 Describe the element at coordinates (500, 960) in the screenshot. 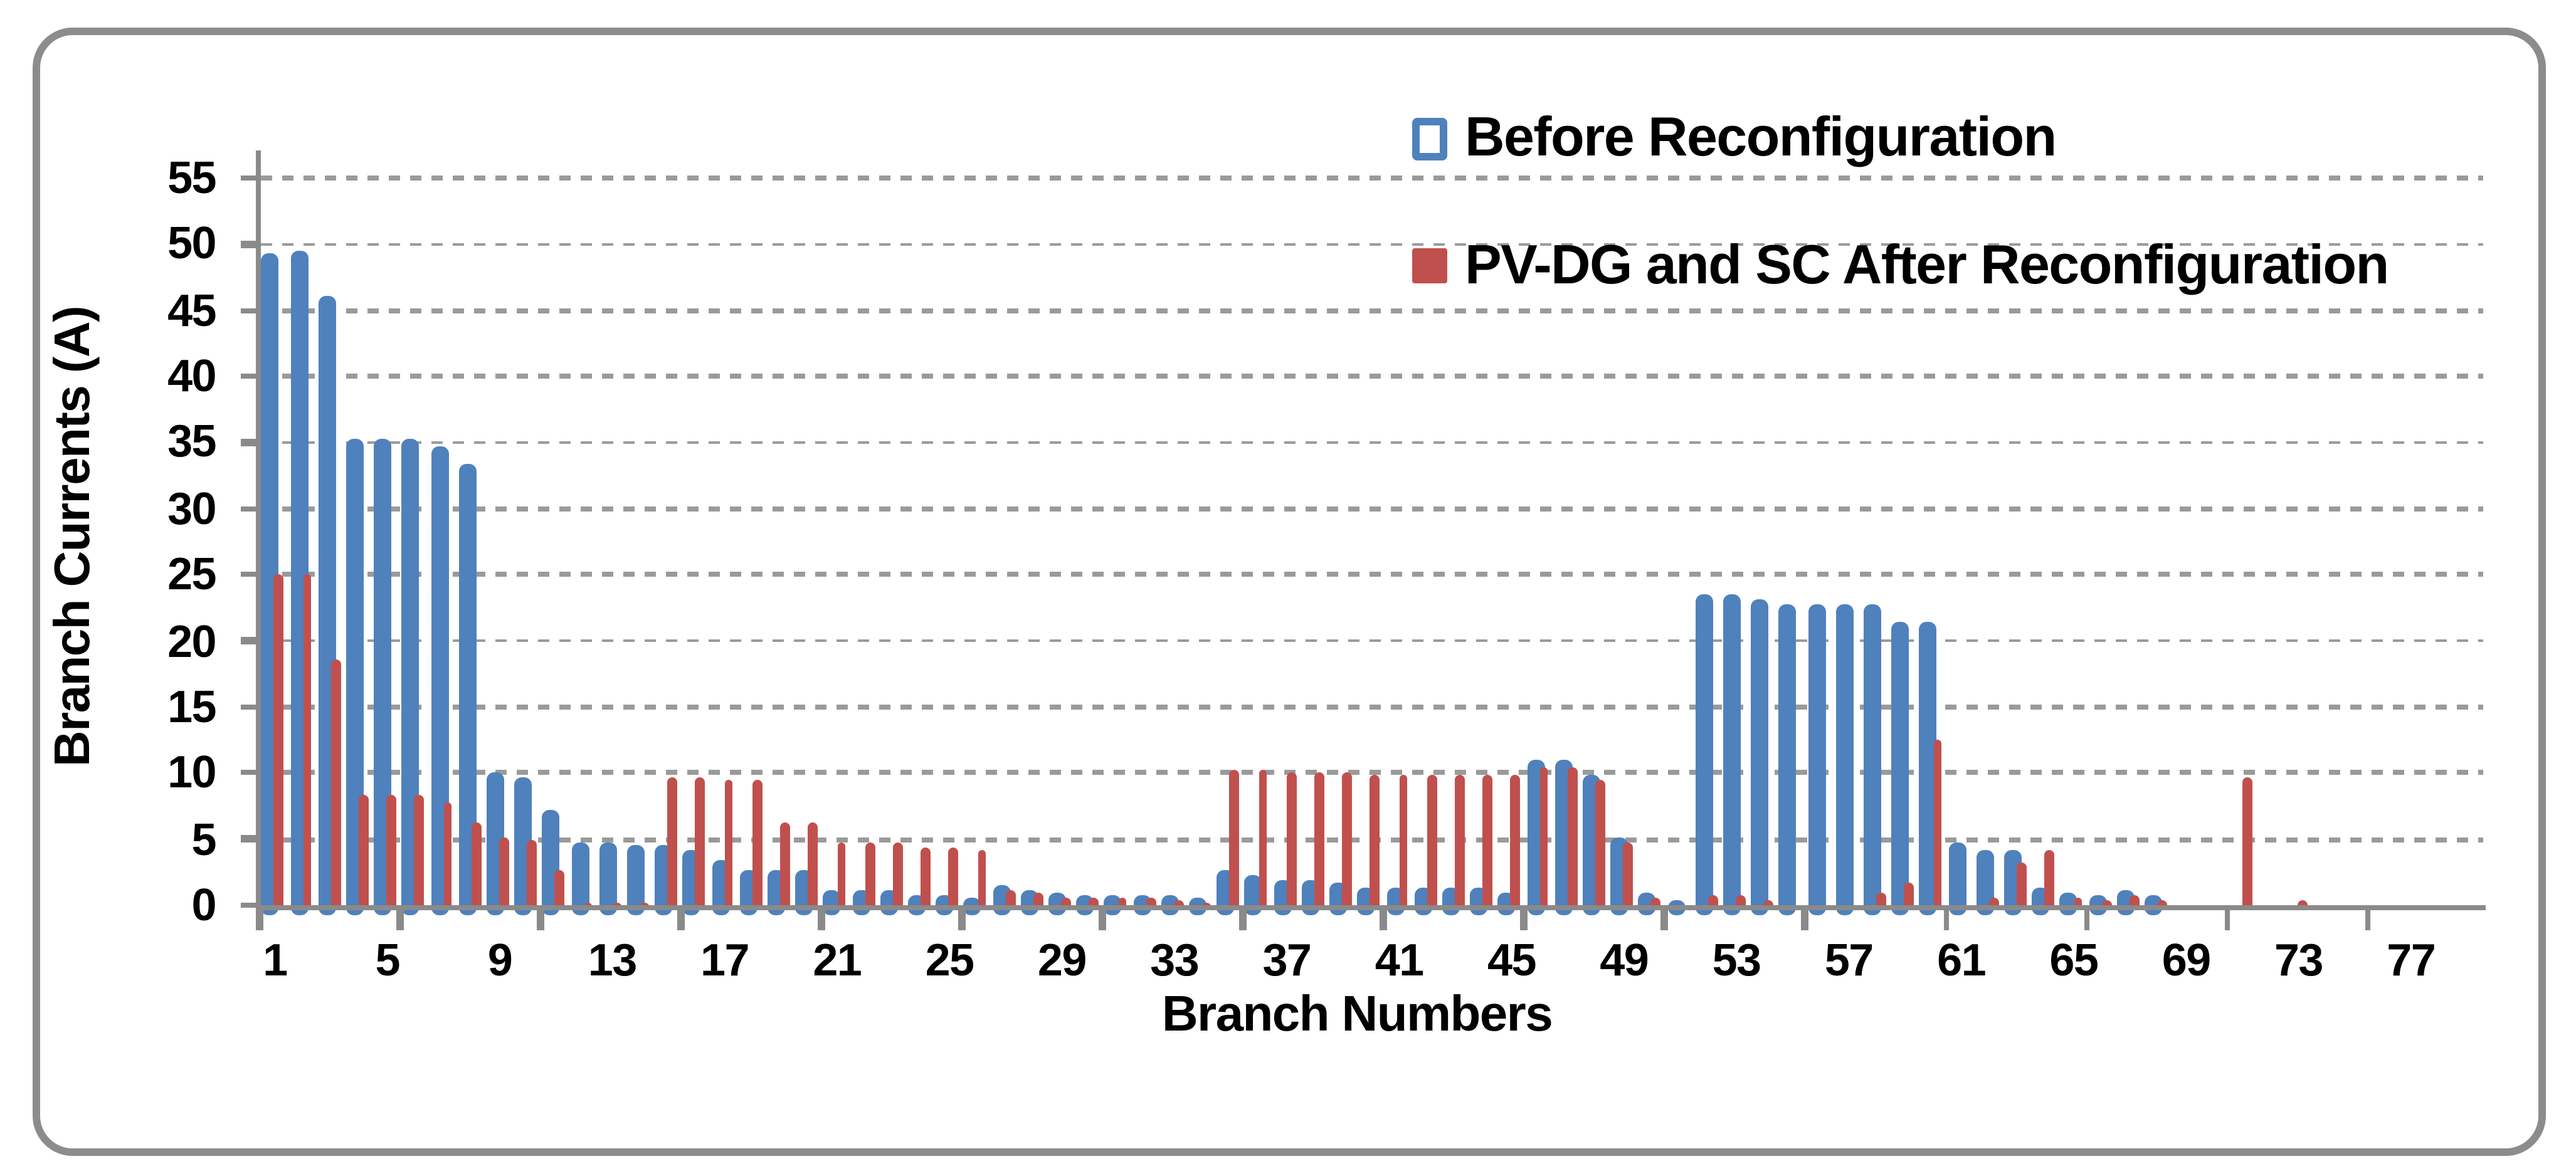

I see `x-tick-label: 9` at that location.